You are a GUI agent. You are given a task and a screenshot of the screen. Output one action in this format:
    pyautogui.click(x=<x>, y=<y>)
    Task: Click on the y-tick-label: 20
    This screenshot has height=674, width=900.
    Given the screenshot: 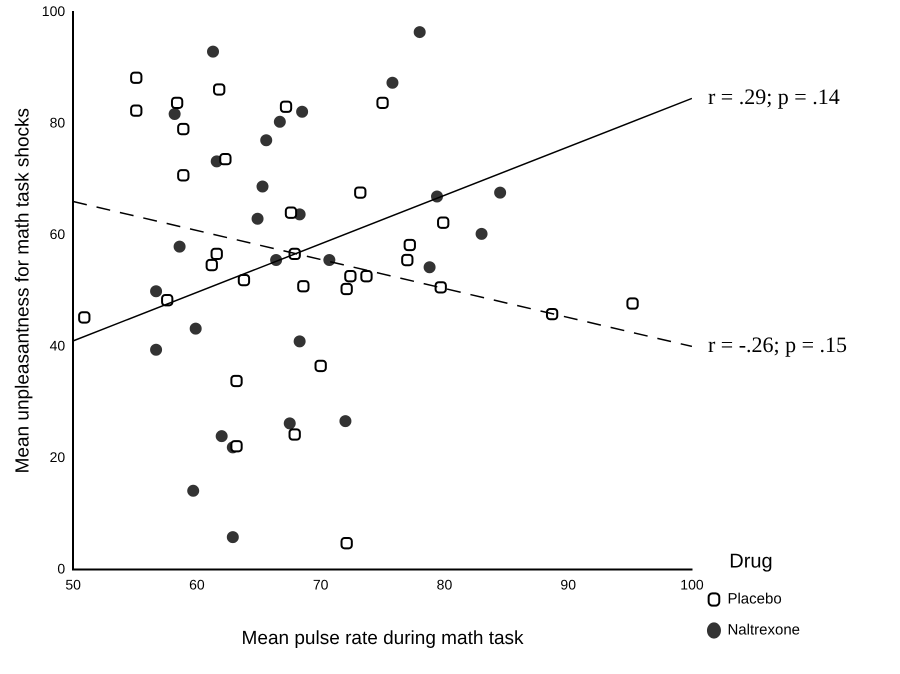 What is the action you would take?
    pyautogui.click(x=58, y=456)
    